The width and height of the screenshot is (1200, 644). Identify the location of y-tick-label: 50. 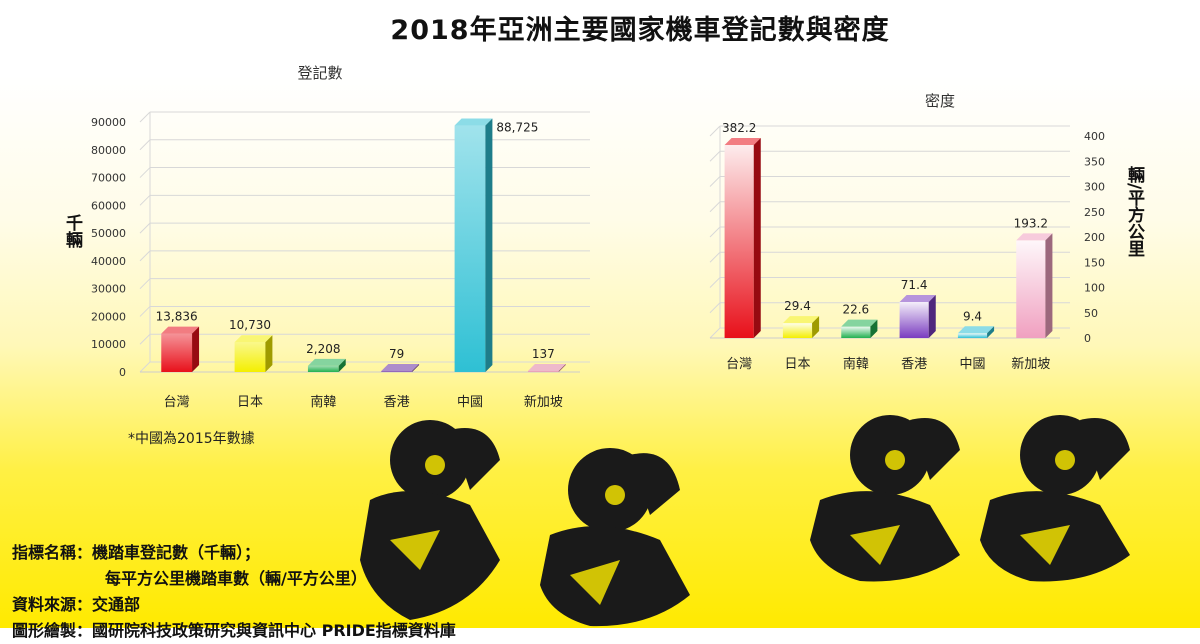
(1091, 313).